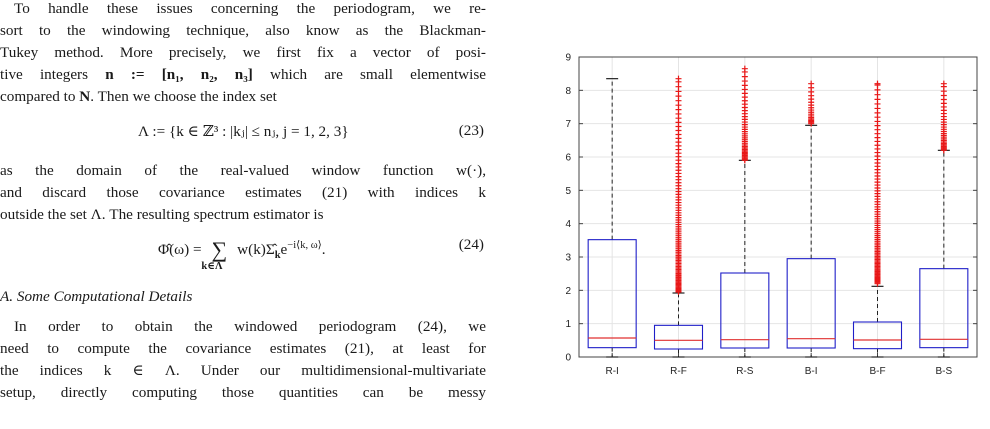 The image size is (990, 429). I want to click on box-B-I, so click(811, 303).